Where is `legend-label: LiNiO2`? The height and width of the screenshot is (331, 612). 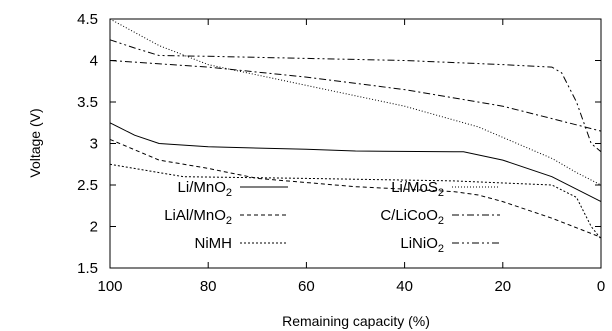
legend-label: LiNiO2 is located at coordinates (422, 245).